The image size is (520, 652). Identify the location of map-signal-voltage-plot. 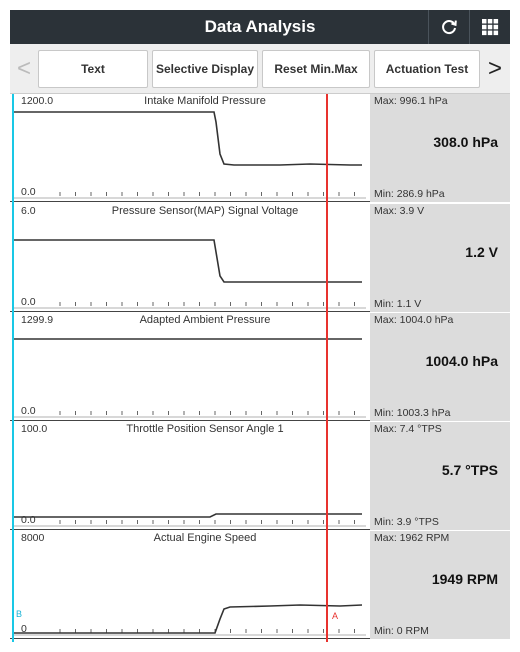
(190, 274).